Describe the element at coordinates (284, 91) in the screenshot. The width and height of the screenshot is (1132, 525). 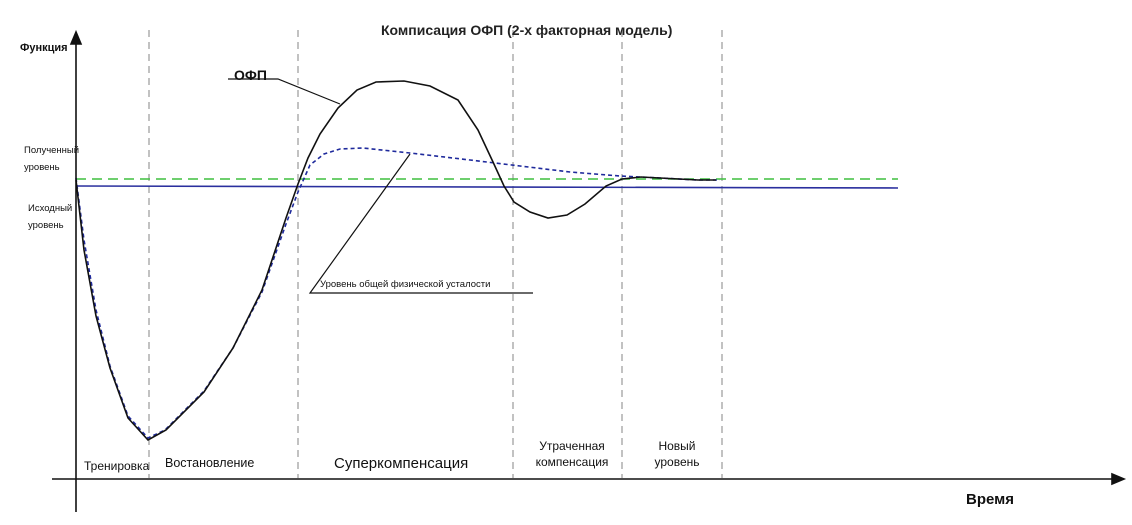
I see `ofp-callout-line` at that location.